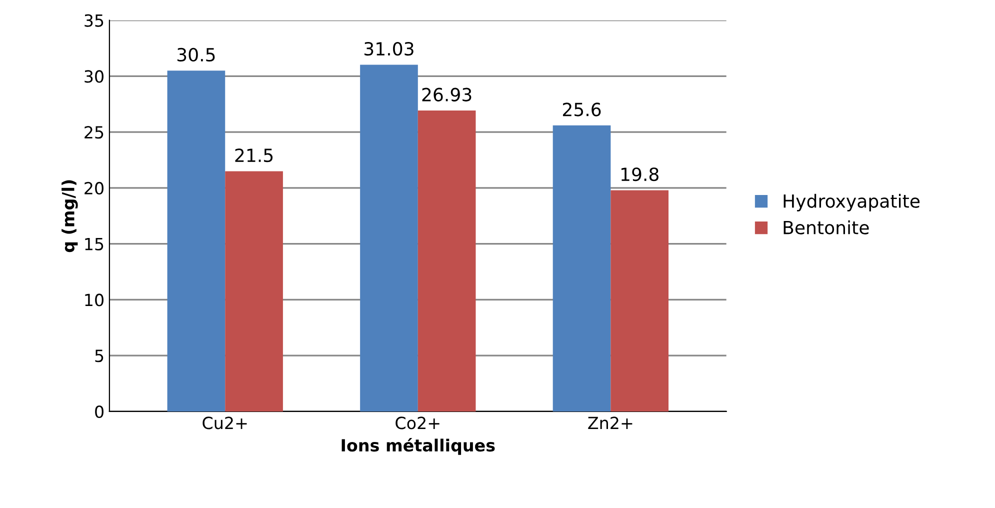 This screenshot has height=508, width=995. Describe the element at coordinates (70, 216) in the screenshot. I see `y-axis-title: q (mg/l)` at that location.